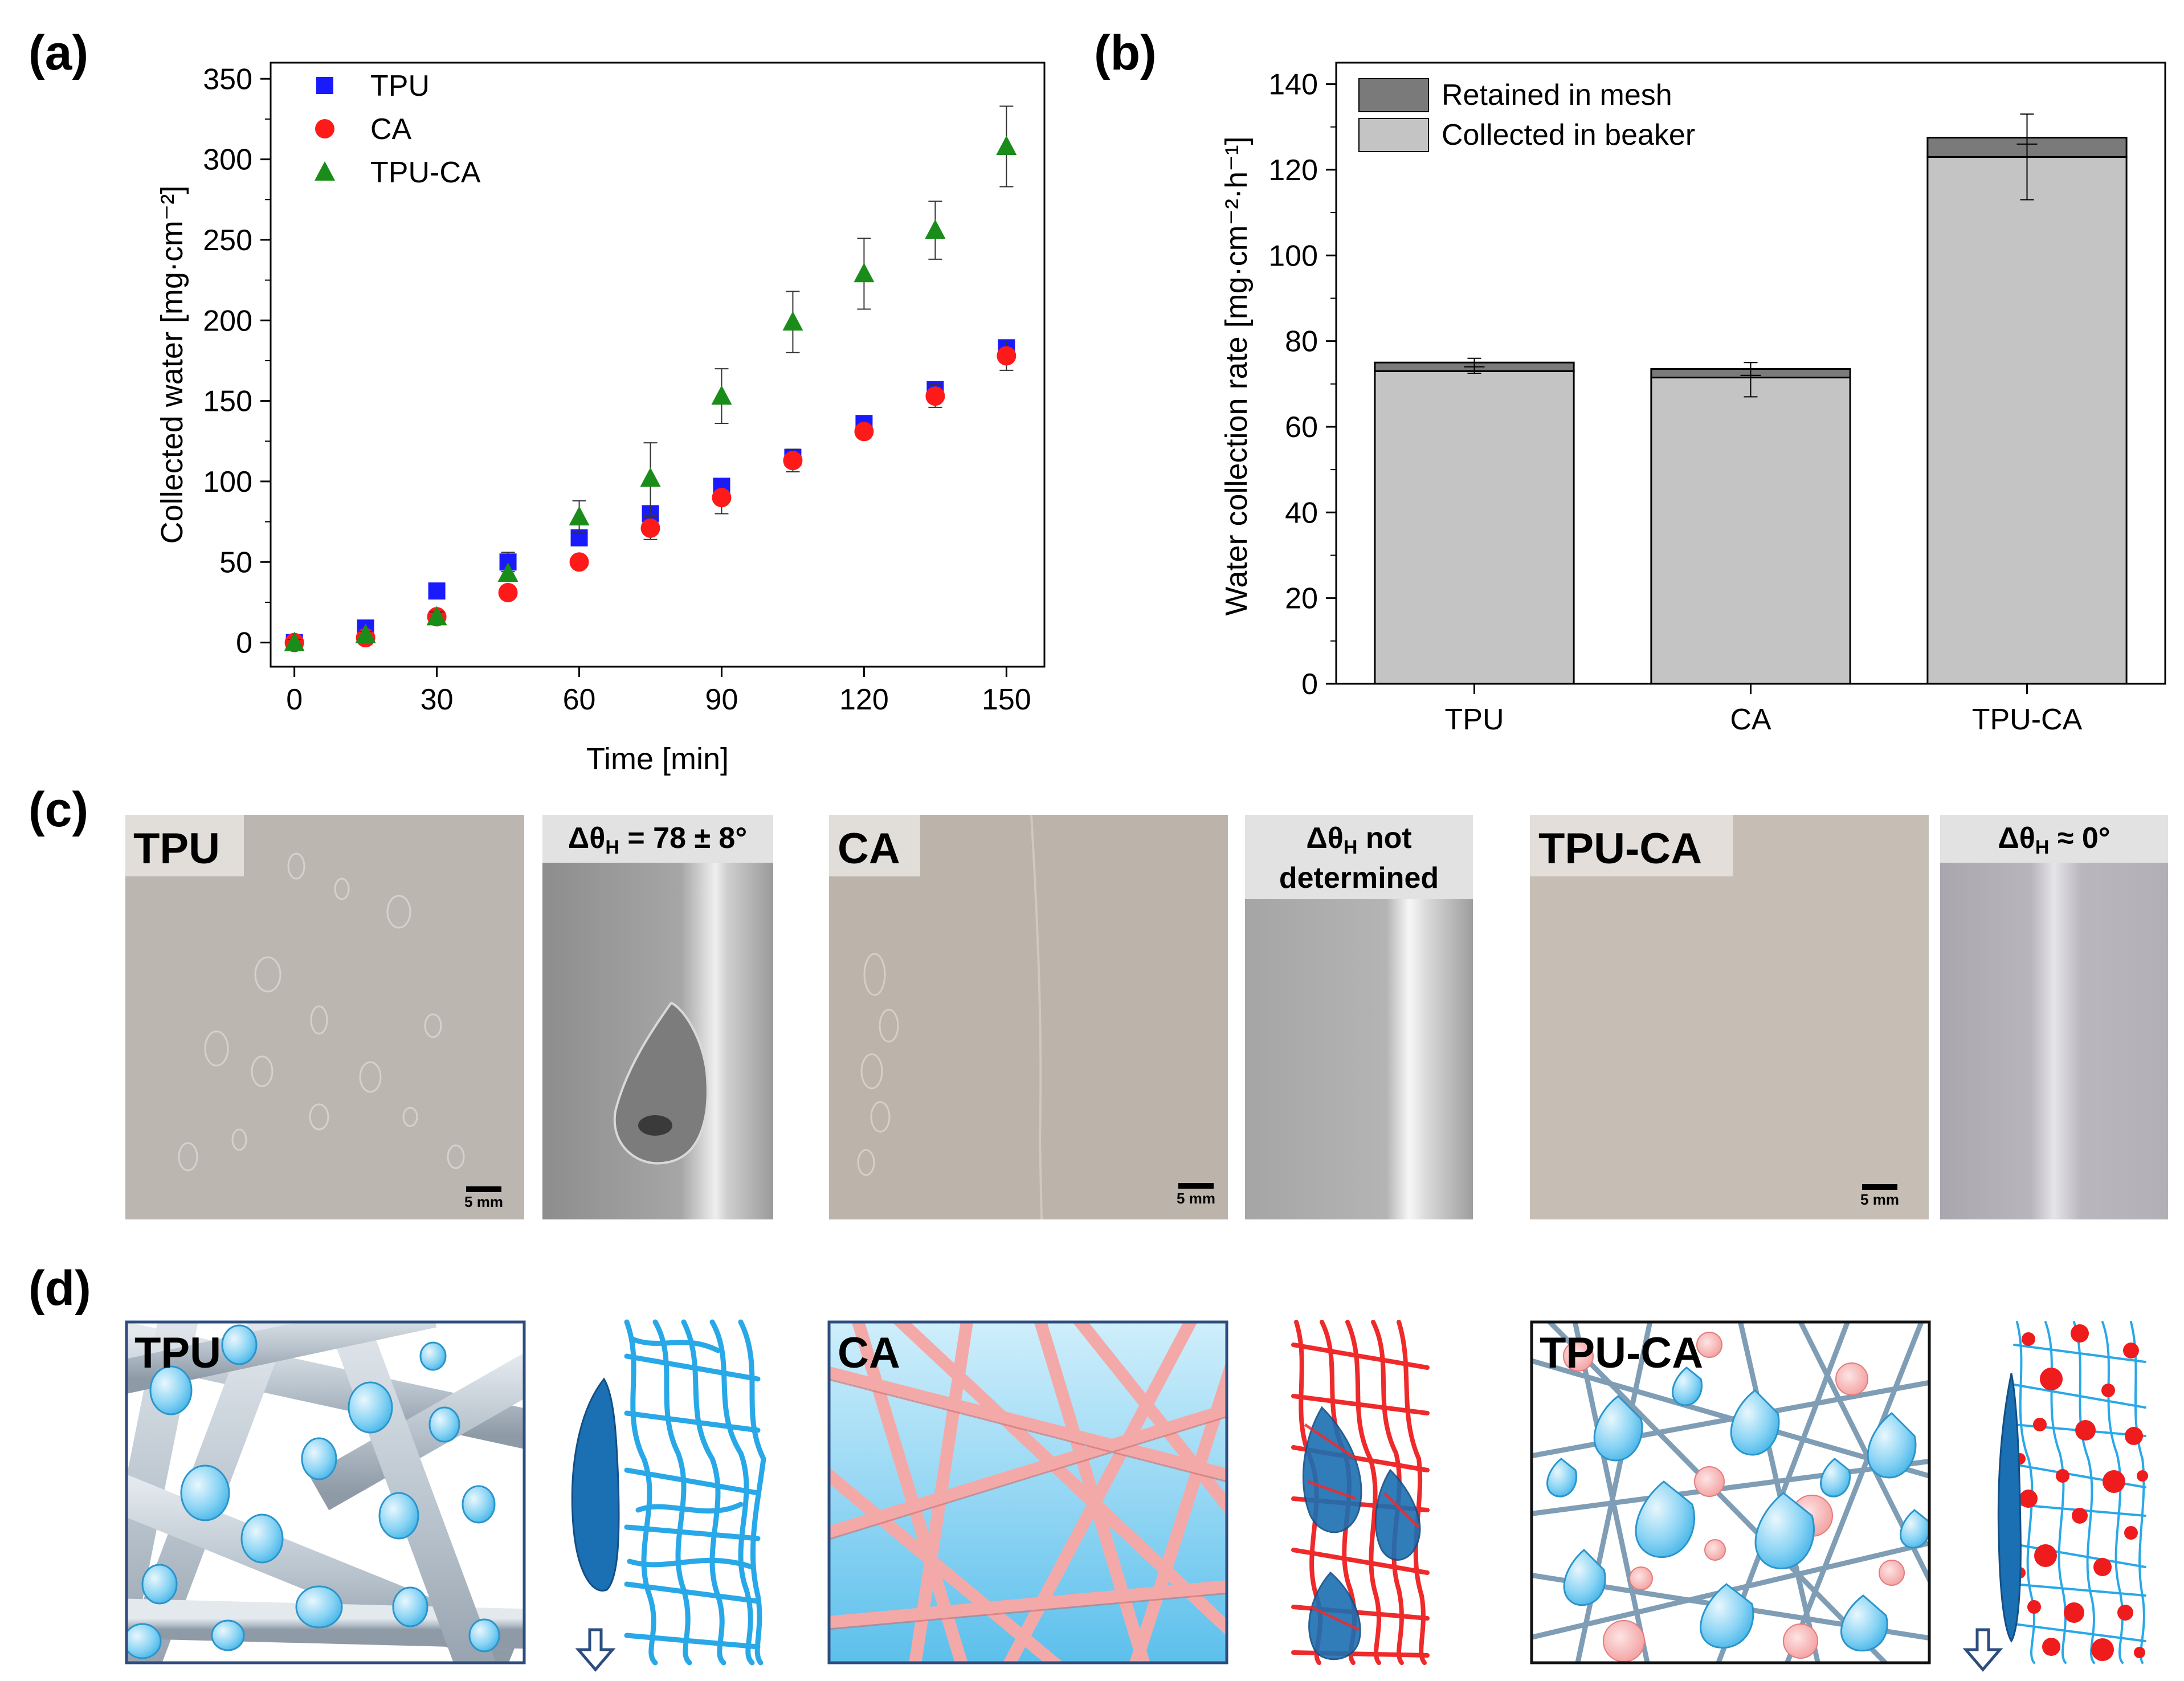 This screenshot has height=1681, width=2184. Describe the element at coordinates (1293, 170) in the screenshot. I see `chart-b-y-tick-label: 120` at that location.